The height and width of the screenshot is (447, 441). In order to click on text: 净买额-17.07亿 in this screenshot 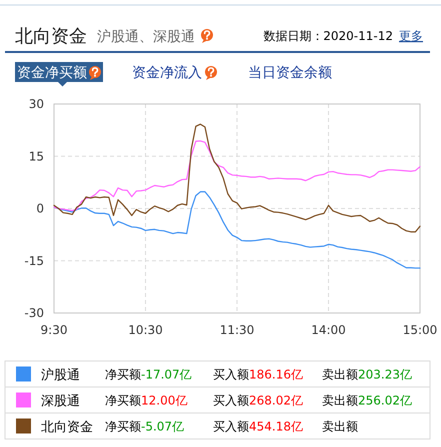, I will do `click(148, 375)`.